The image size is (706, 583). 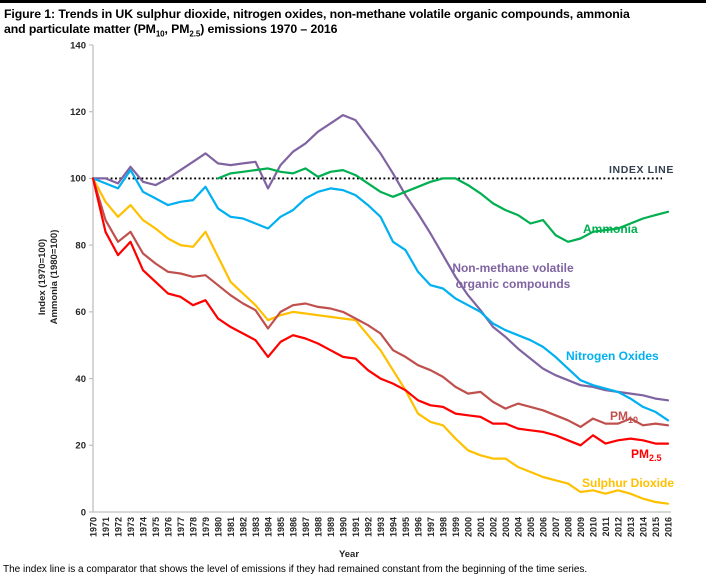 I want to click on y-tick-label: 60, so click(x=80, y=312).